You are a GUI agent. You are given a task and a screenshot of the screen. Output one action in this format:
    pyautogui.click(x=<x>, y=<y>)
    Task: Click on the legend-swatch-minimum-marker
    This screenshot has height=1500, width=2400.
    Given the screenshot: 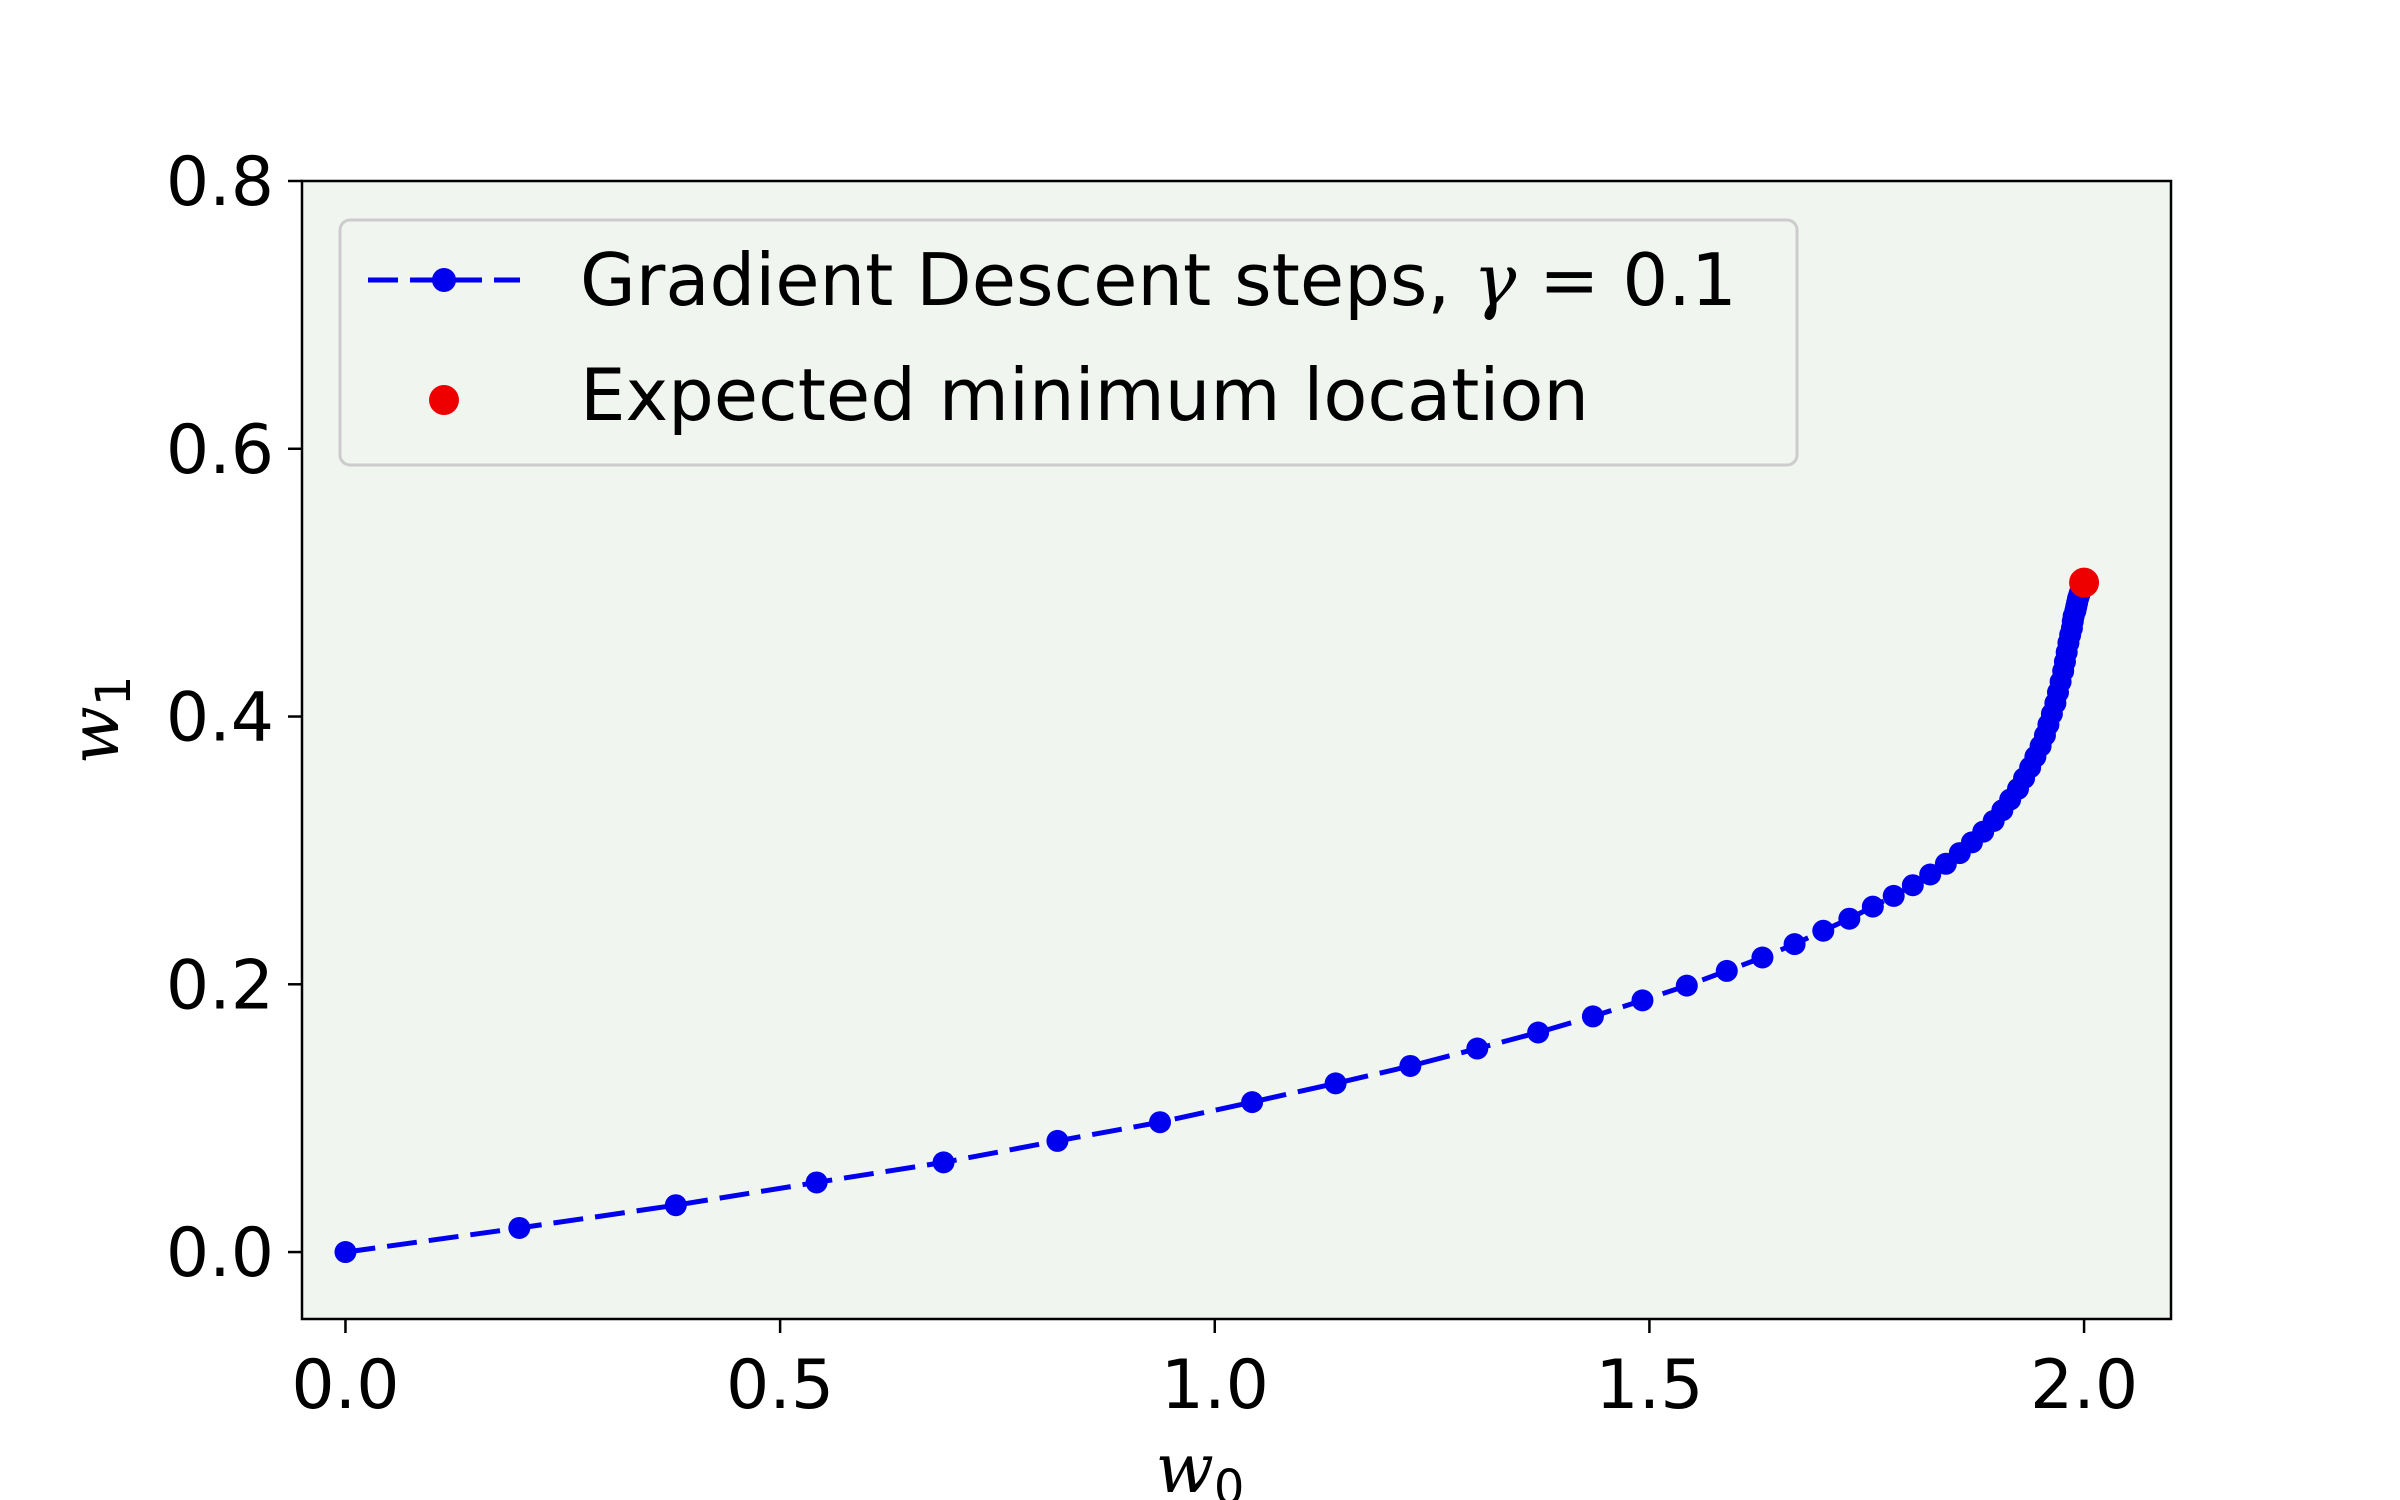 What is the action you would take?
    pyautogui.click(x=444, y=400)
    